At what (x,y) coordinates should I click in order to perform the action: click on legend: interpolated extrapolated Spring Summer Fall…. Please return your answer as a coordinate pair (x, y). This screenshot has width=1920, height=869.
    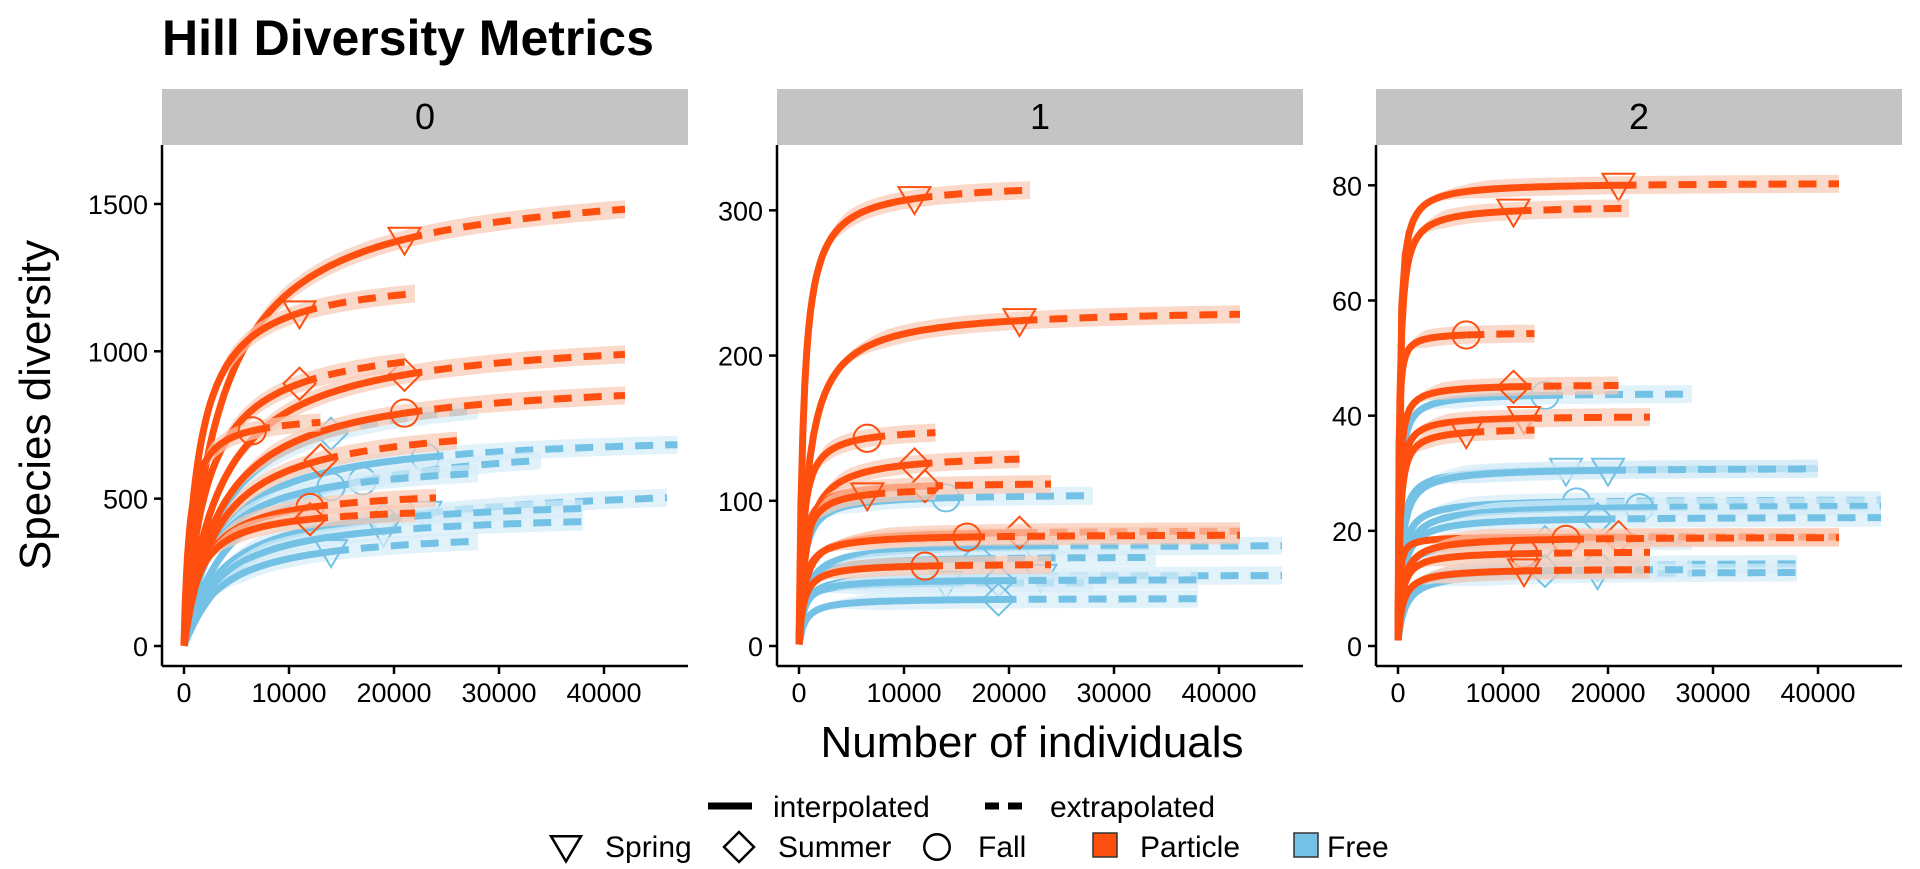
    Looking at the image, I should click on (970, 827).